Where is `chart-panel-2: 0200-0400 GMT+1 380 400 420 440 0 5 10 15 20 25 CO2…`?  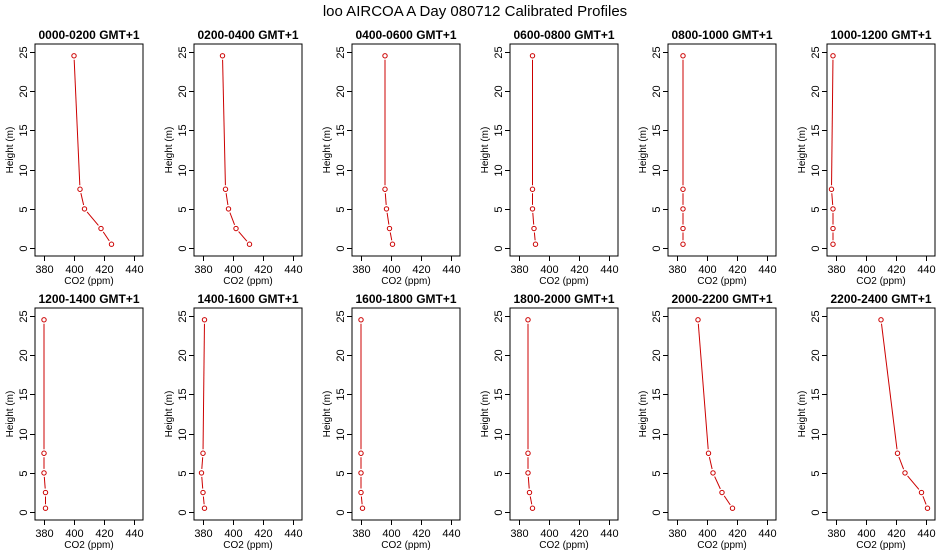 chart-panel-2: 0200-0400 GMT+1 380 400 420 440 0 5 10 15 20 25 CO2… is located at coordinates (233, 157).